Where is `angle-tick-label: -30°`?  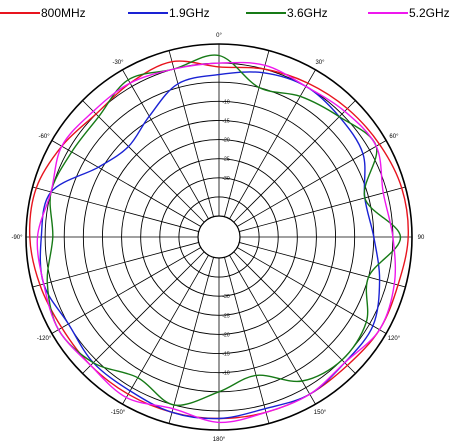
angle-tick-label: -30° is located at coordinates (118, 63).